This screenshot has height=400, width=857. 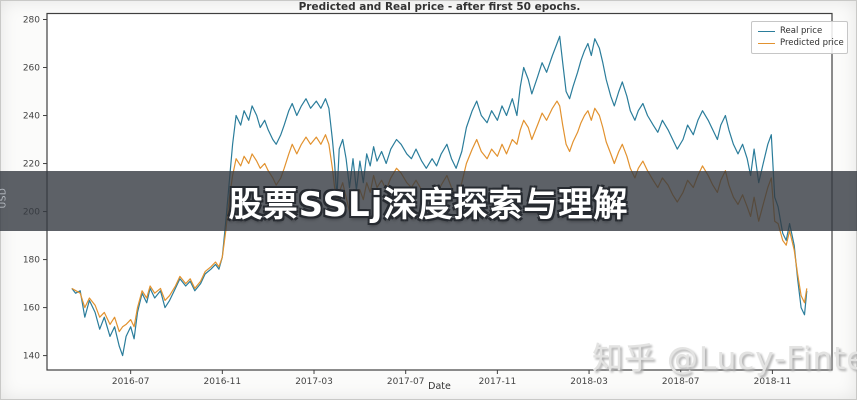 I want to click on x-tick-label: 2017-03, so click(x=314, y=382).